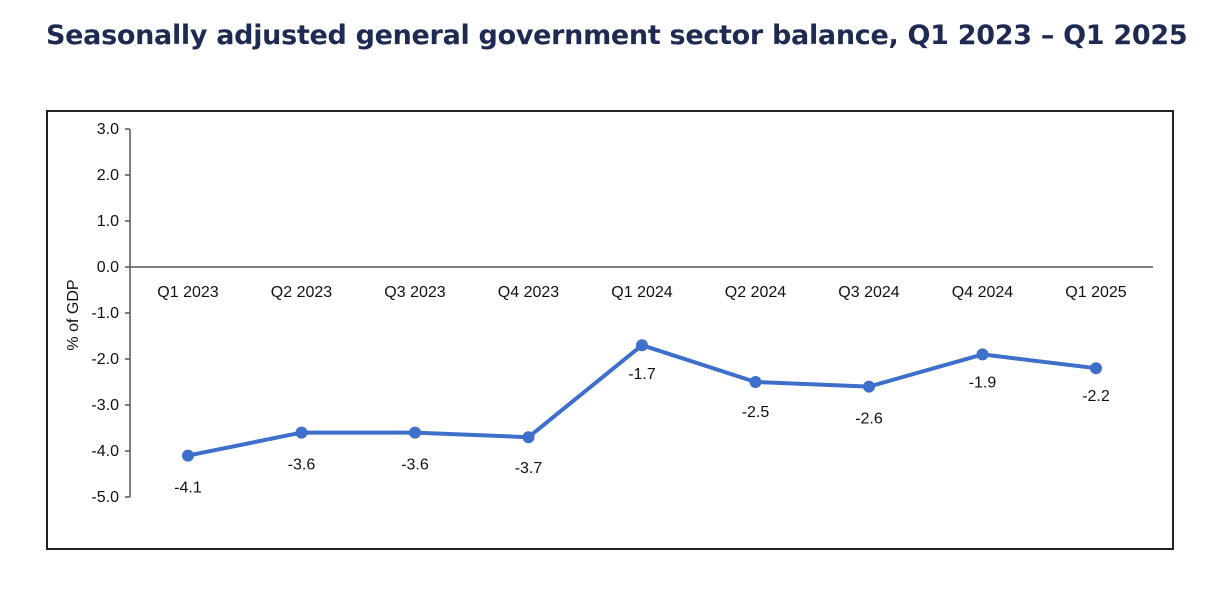  What do you see at coordinates (982, 292) in the screenshot?
I see `x-category-label: Q4 2024` at bounding box center [982, 292].